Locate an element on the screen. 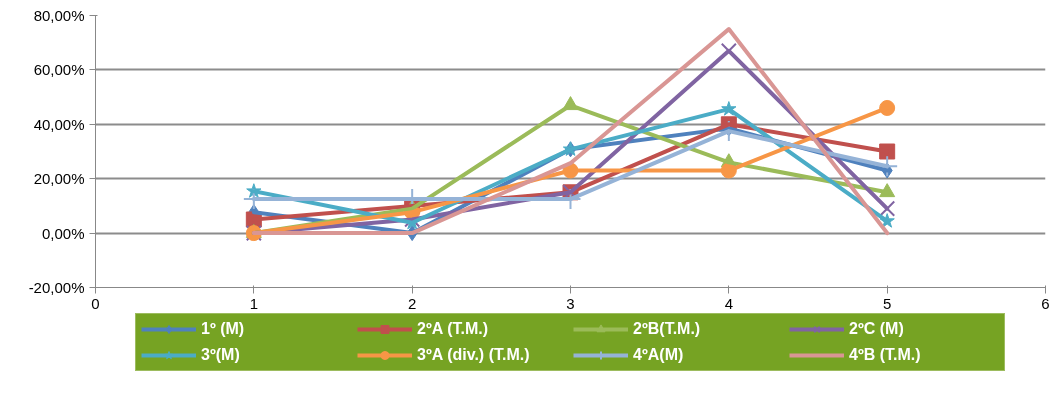 The height and width of the screenshot is (410, 1061). x-tick-label: 6 is located at coordinates (1045, 303).